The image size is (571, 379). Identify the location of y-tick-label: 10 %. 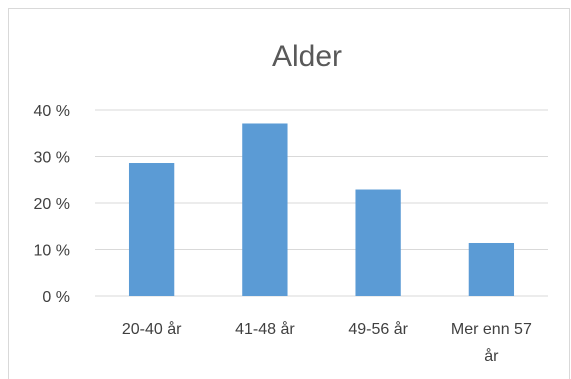
(52, 251).